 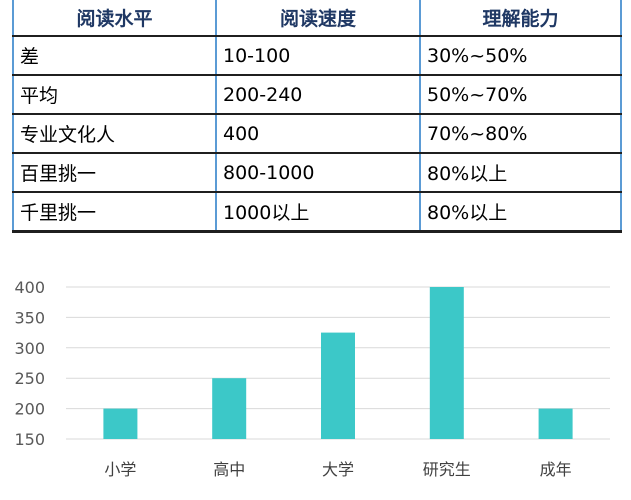 I want to click on cell-speed: 1000以上, so click(x=318, y=212).